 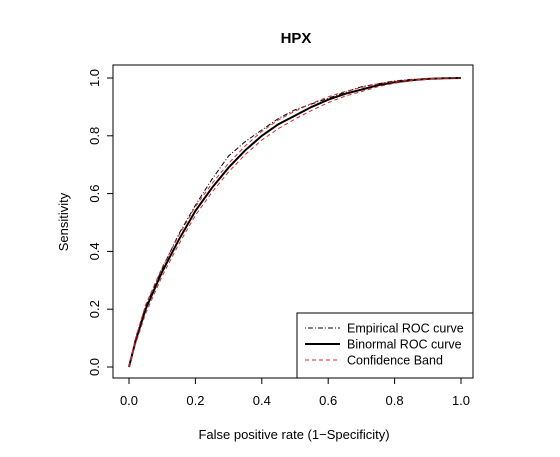 I want to click on x-tick-label: 0.0, so click(x=129, y=400).